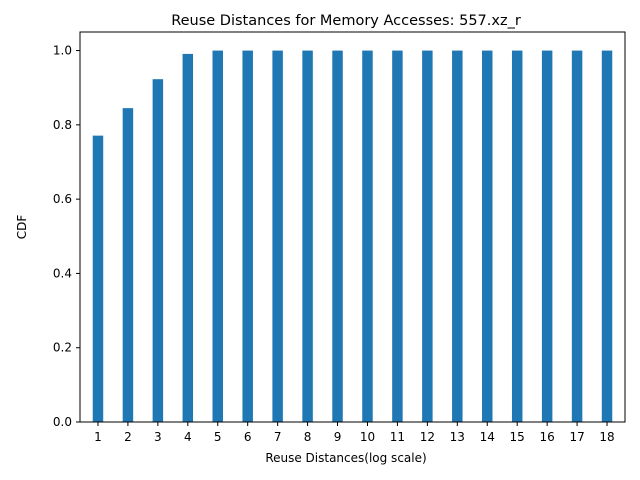  What do you see at coordinates (62, 125) in the screenshot?
I see `y-tick-label: 0.8` at bounding box center [62, 125].